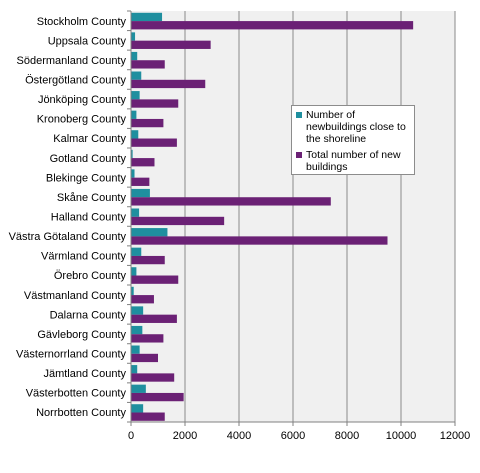 The image size is (480, 473). What do you see at coordinates (185, 436) in the screenshot?
I see `x-tick-label-1: 2000` at bounding box center [185, 436].